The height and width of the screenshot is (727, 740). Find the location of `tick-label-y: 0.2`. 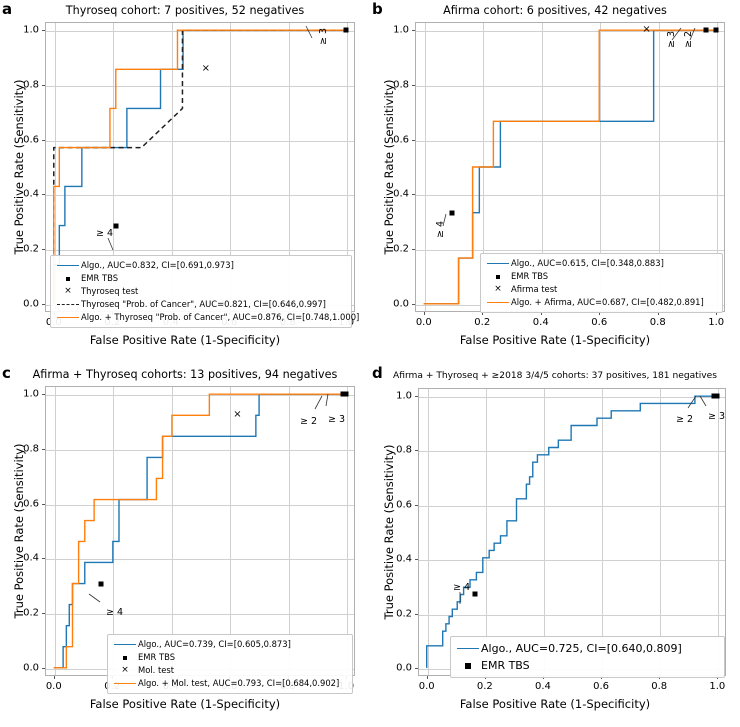

tick-label-y: 0.2 is located at coordinates (31, 249).